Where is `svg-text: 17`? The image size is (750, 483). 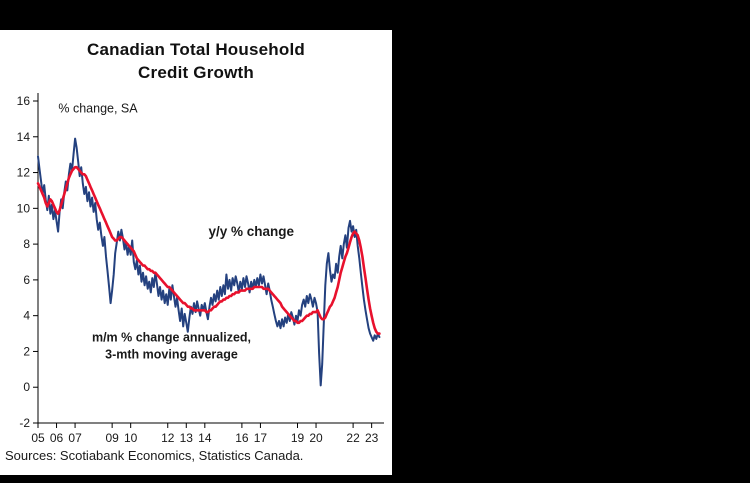
svg-text: 17 is located at coordinates (261, 438).